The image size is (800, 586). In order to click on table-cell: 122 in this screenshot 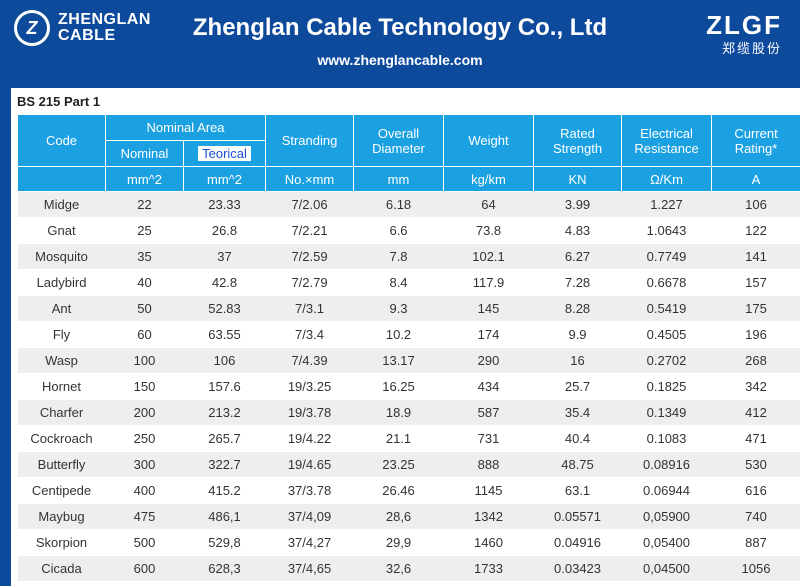, I will do `click(755, 230)`.